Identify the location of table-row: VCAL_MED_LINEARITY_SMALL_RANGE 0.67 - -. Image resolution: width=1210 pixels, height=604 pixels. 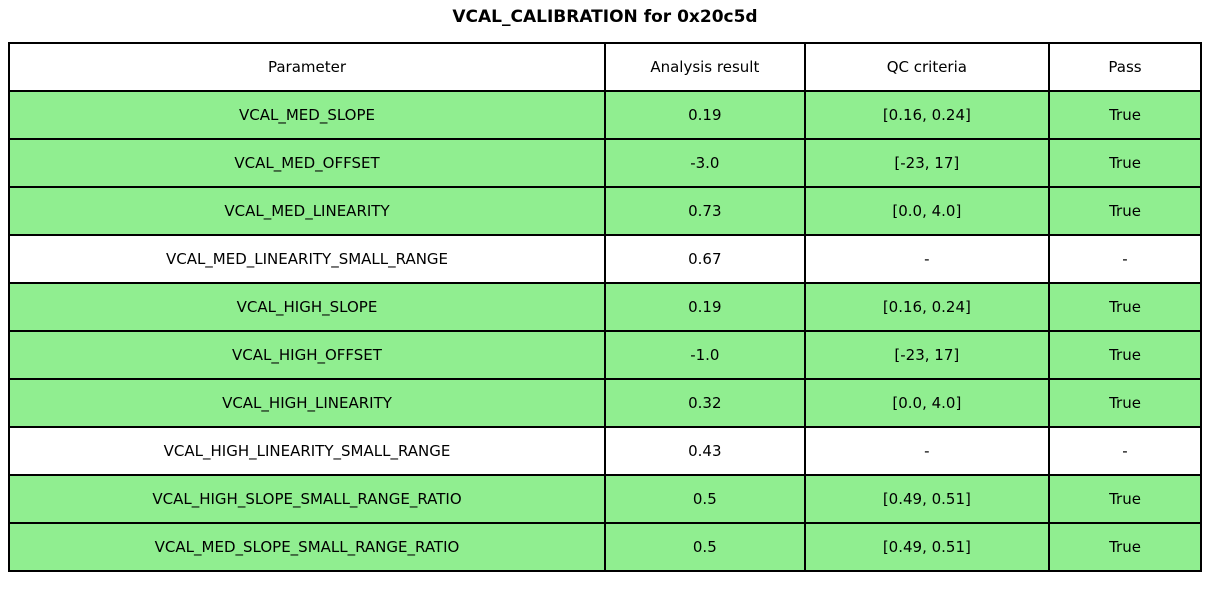
(605, 259).